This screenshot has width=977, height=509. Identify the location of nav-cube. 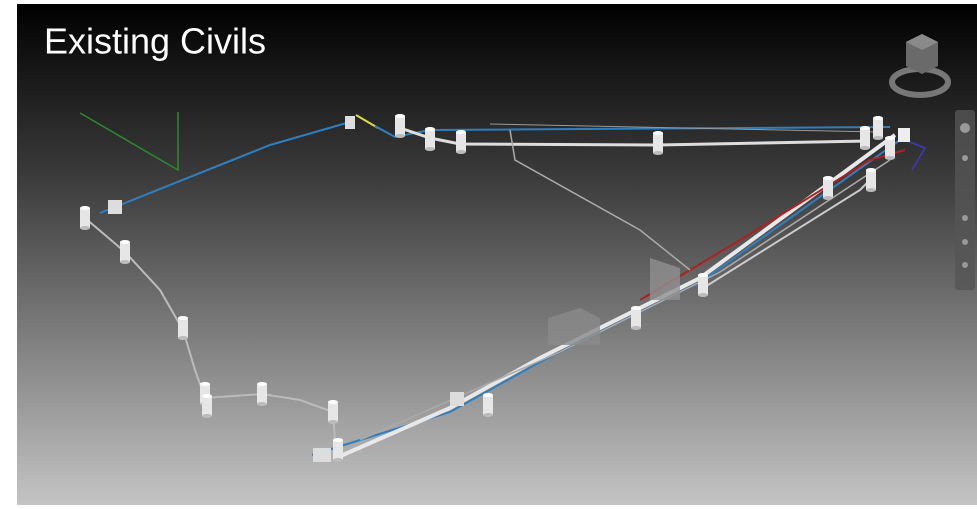
(920, 66).